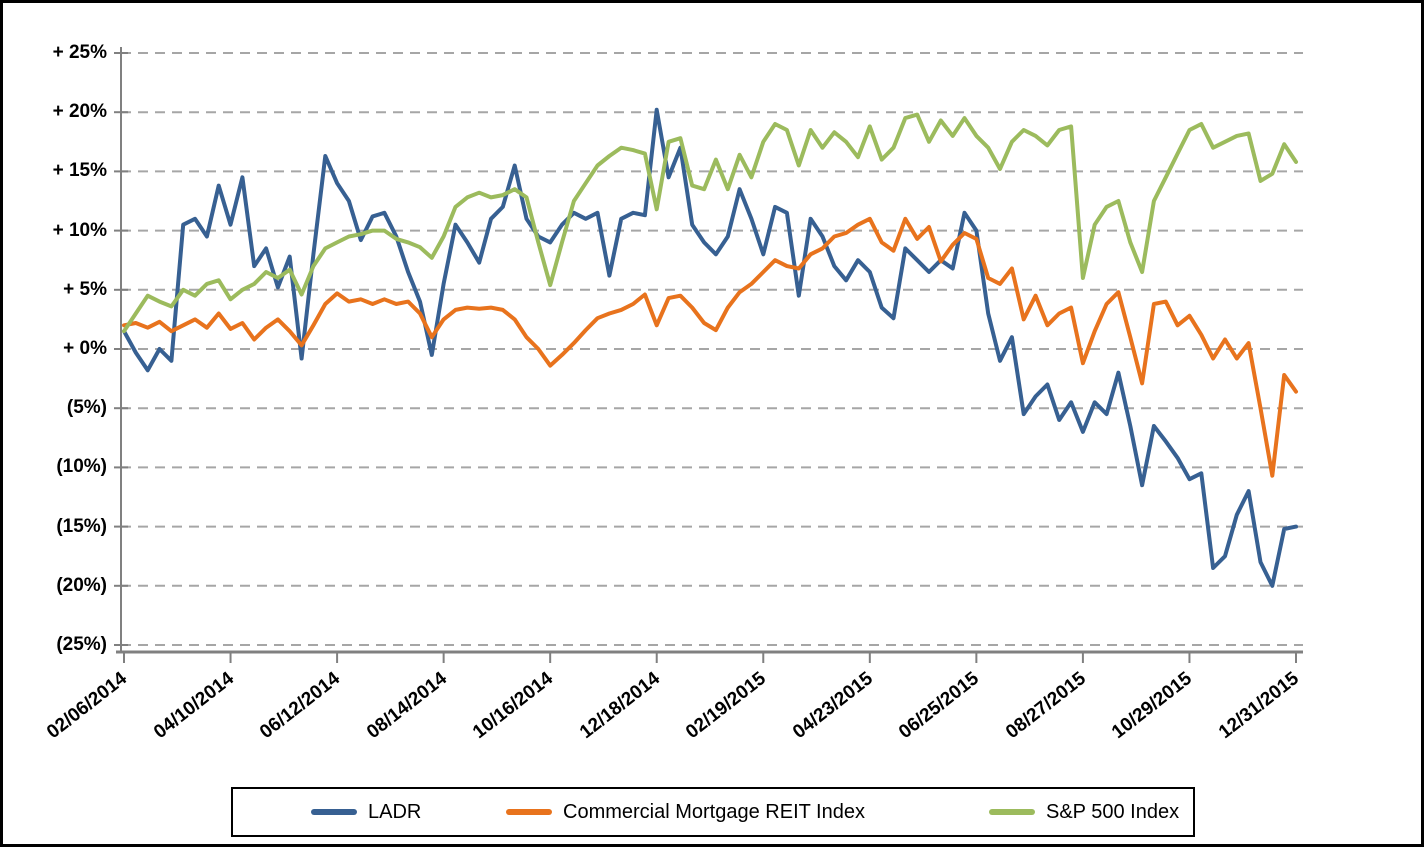  Describe the element at coordinates (79, 171) in the screenshot. I see `y-axis-tick-label: + 15%` at that location.